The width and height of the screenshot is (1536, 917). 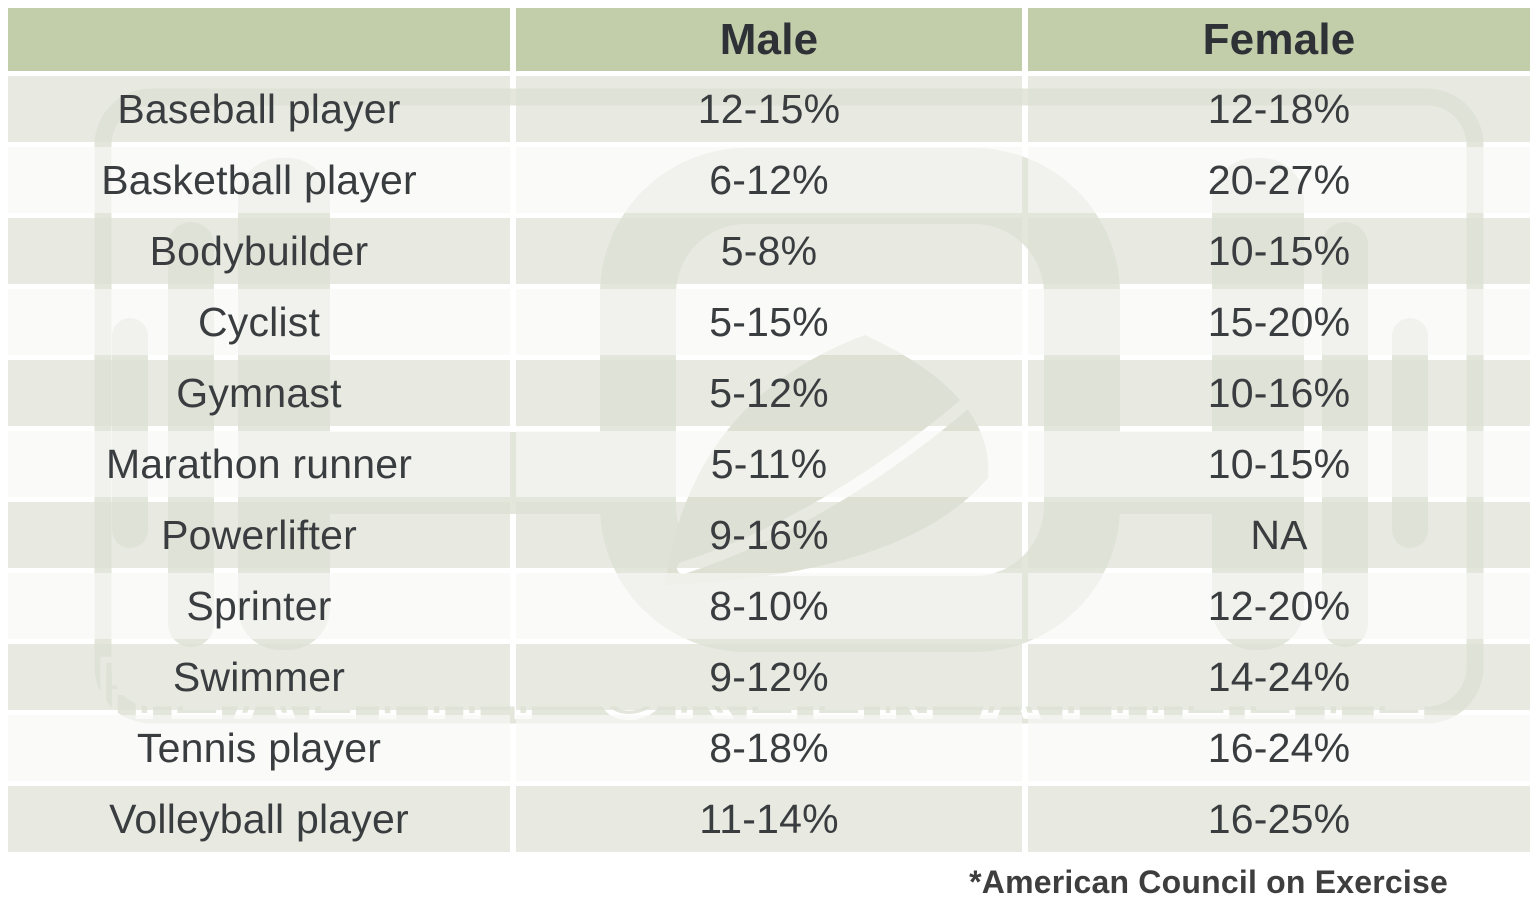 I want to click on male-value-cell: 5-8%, so click(x=769, y=251).